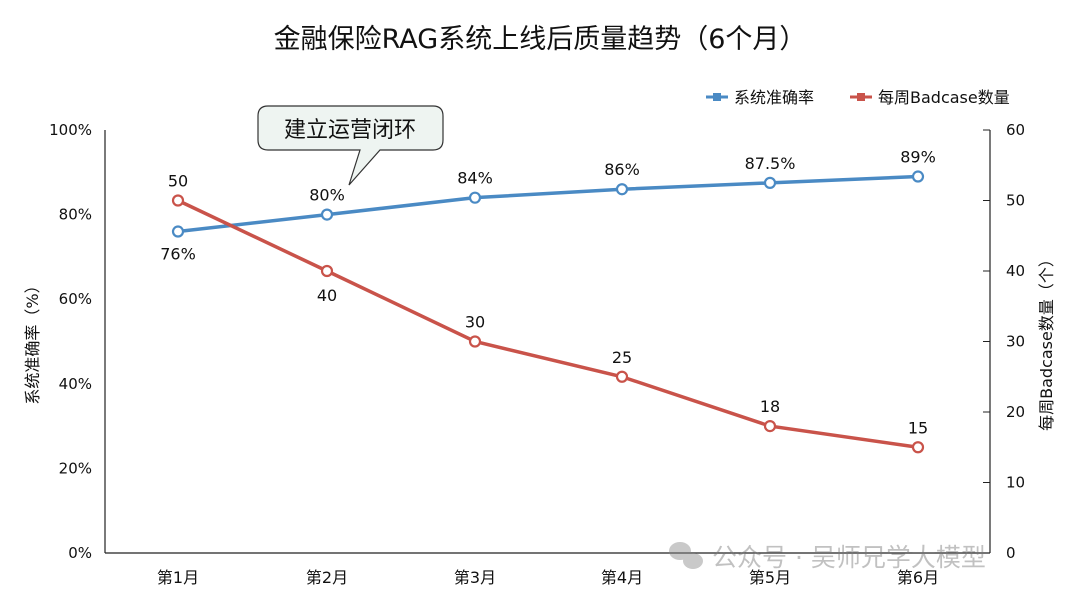 The image size is (1080, 606). I want to click on x-tick-label: 第5月, so click(770, 577).